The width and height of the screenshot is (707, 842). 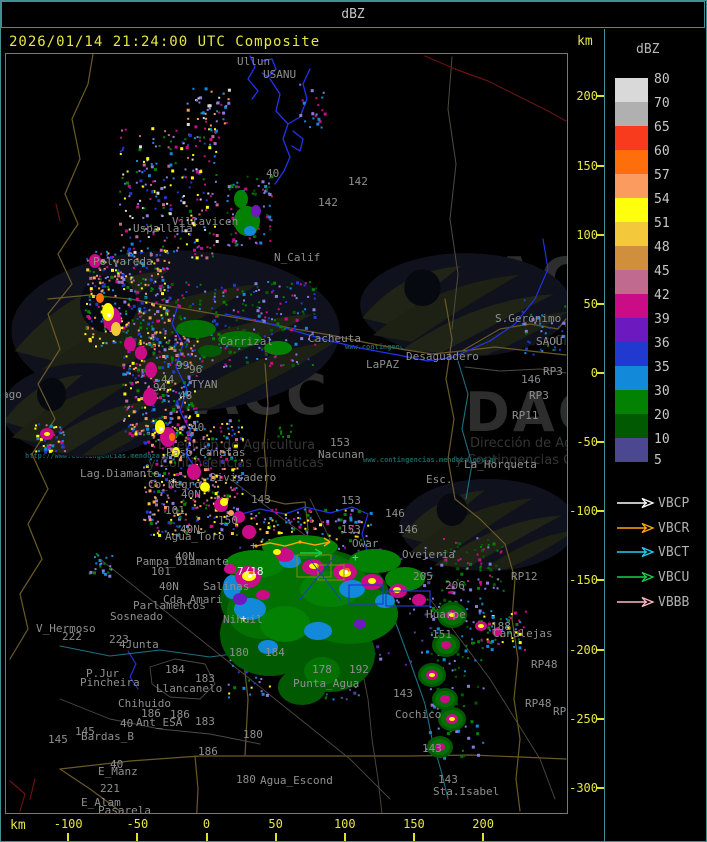 What do you see at coordinates (600, 511) in the screenshot?
I see `right-tick--100` at bounding box center [600, 511].